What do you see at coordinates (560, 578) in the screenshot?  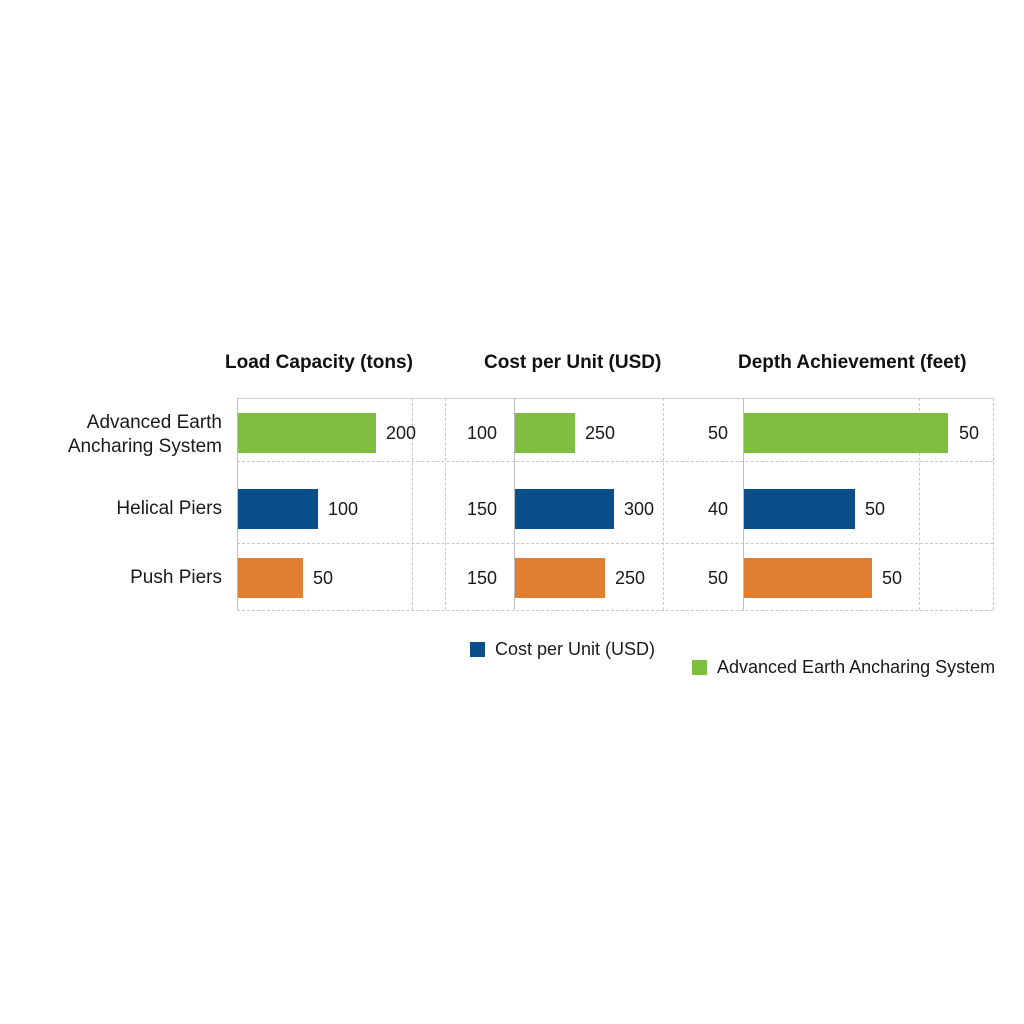 I see `bar-cost-push-piers` at bounding box center [560, 578].